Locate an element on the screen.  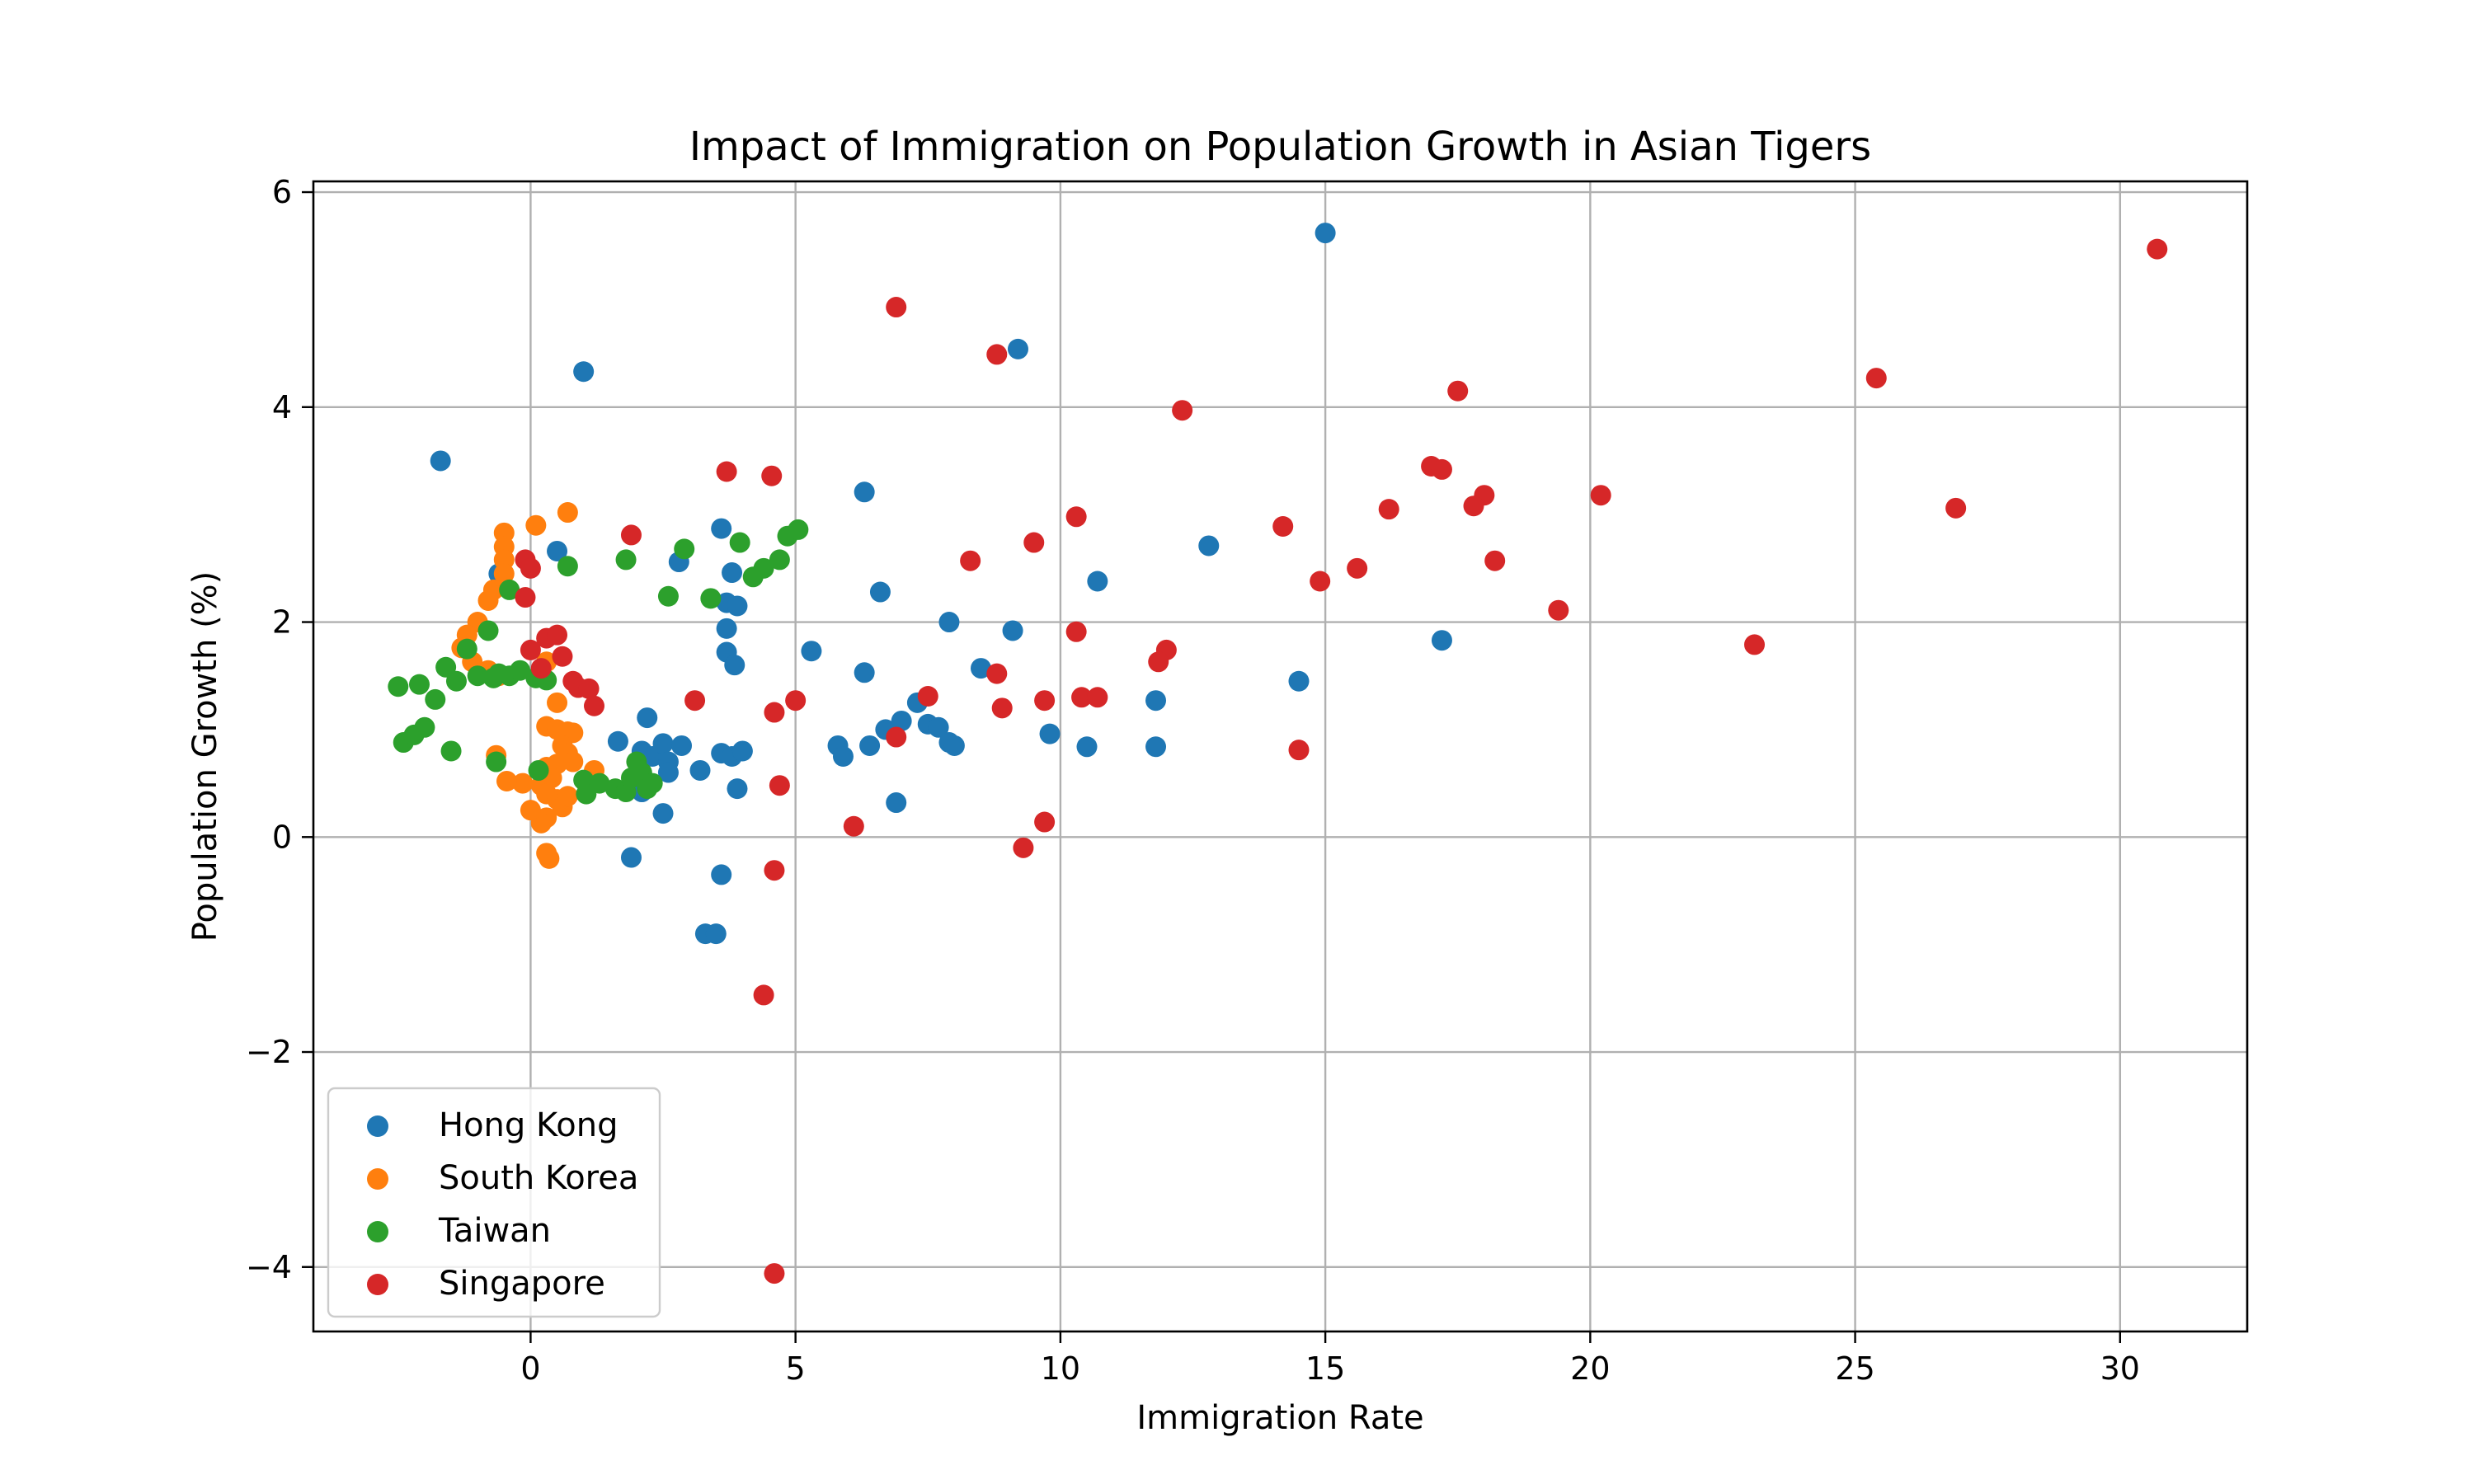
legend-label-taiwan: Taiwan is located at coordinates (494, 1231).